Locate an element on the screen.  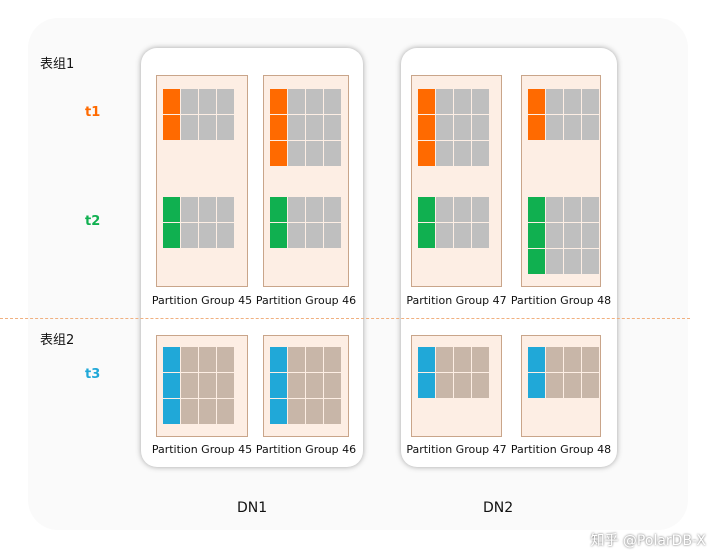
table-t3-label: t3 is located at coordinates (93, 374).